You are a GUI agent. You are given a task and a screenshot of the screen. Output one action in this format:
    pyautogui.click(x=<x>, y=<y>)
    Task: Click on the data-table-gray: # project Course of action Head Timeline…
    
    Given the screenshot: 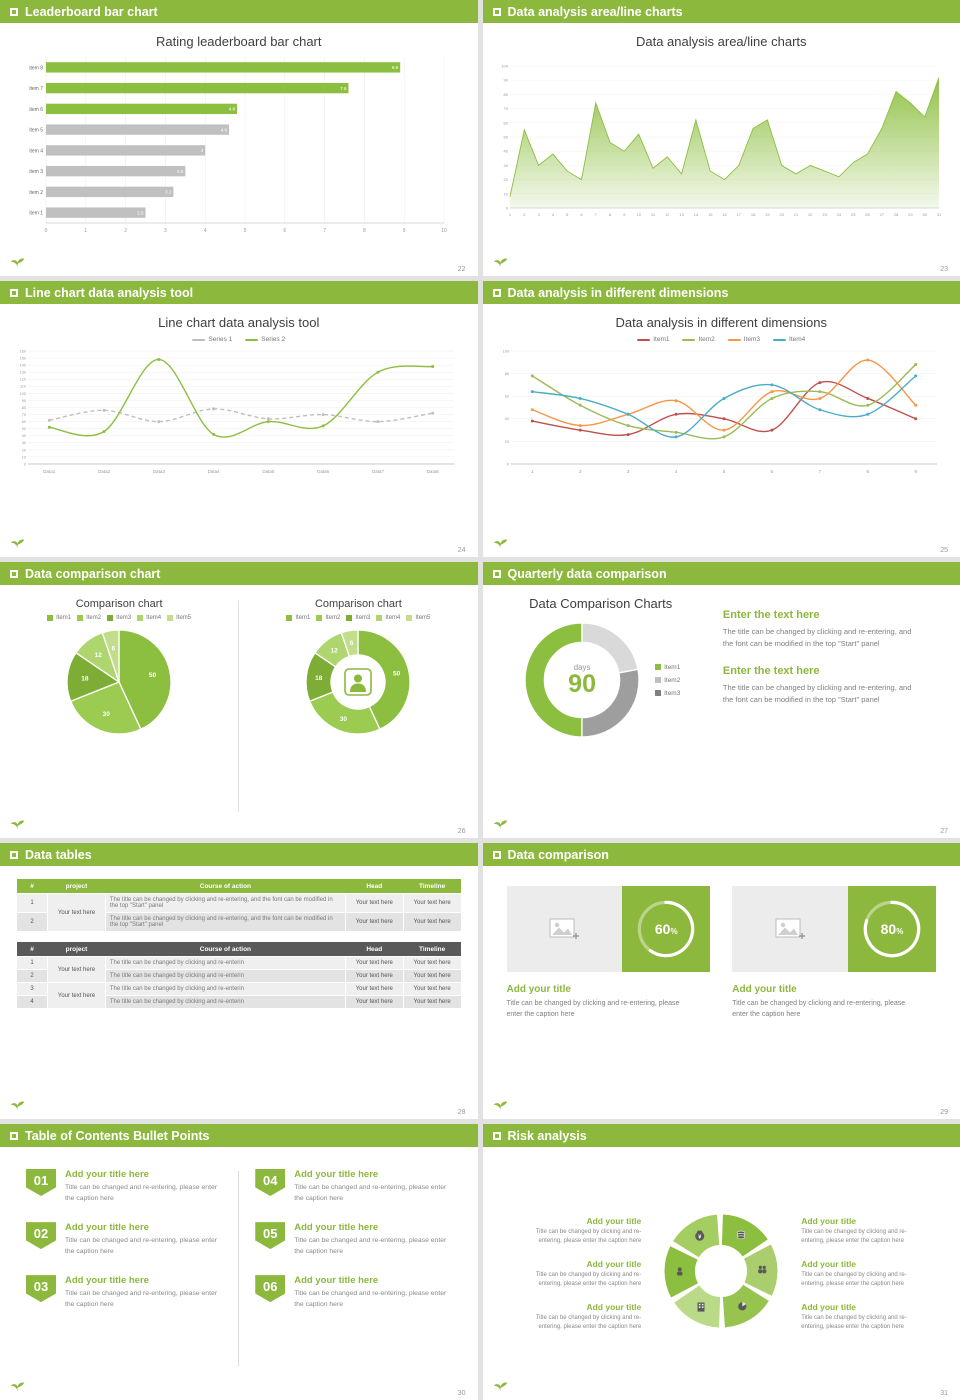 What is the action you would take?
    pyautogui.click(x=238, y=975)
    